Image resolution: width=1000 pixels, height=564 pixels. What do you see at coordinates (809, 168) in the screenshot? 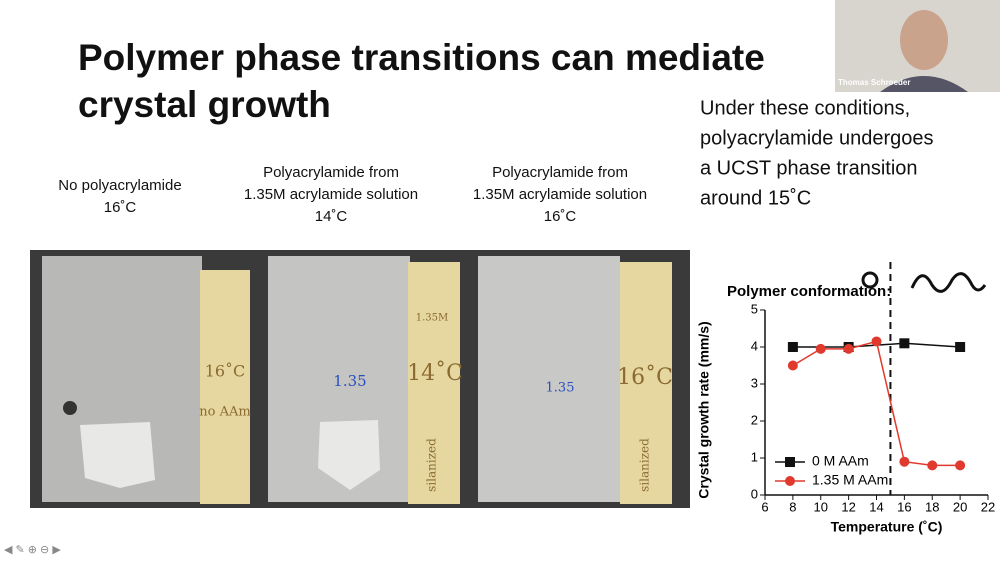
I see `side-text: a UCST phase transition` at bounding box center [809, 168].